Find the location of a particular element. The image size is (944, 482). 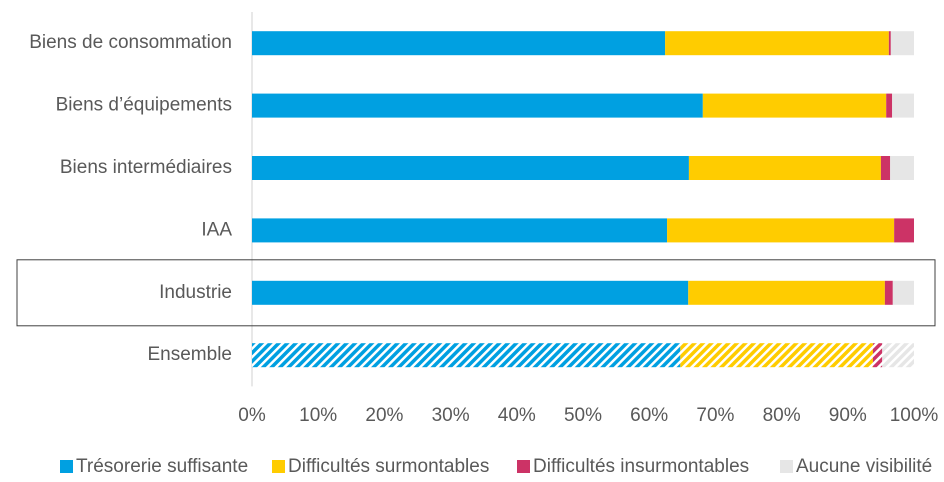

legend-label: Difficultés insurmontables is located at coordinates (641, 466).